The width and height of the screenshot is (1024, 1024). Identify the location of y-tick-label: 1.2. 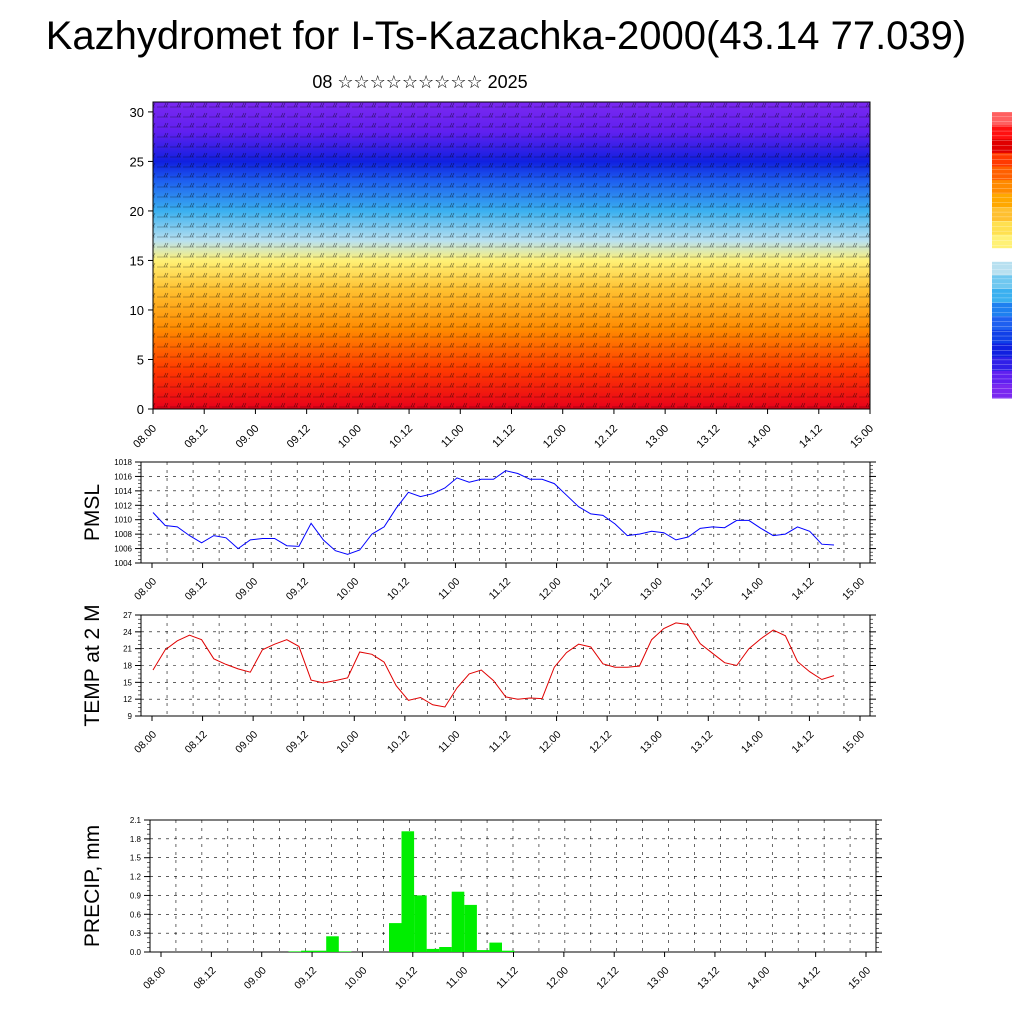
(136, 877).